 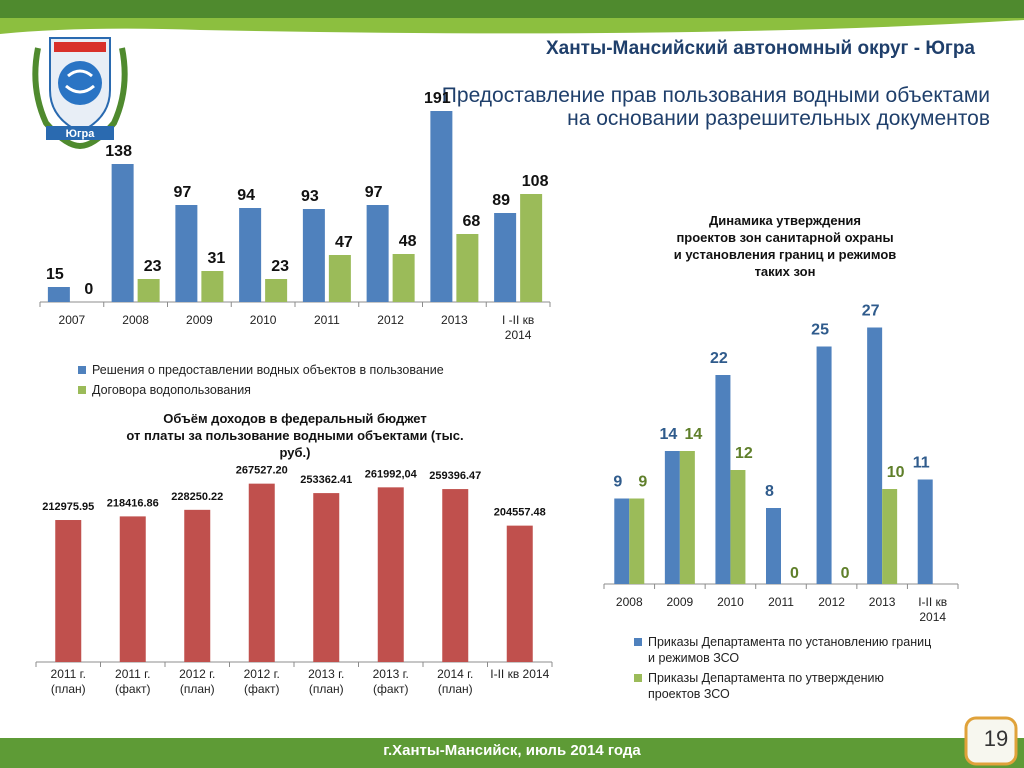 I want to click on legend-item: Договора водопользования, so click(x=313, y=390).